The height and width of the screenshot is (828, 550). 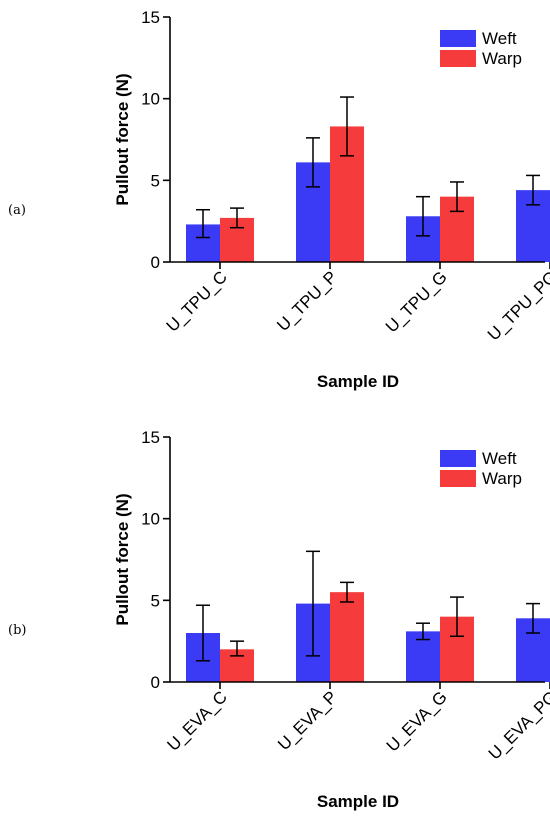 What do you see at coordinates (17, 630) in the screenshot?
I see `panel-label: (b)` at bounding box center [17, 630].